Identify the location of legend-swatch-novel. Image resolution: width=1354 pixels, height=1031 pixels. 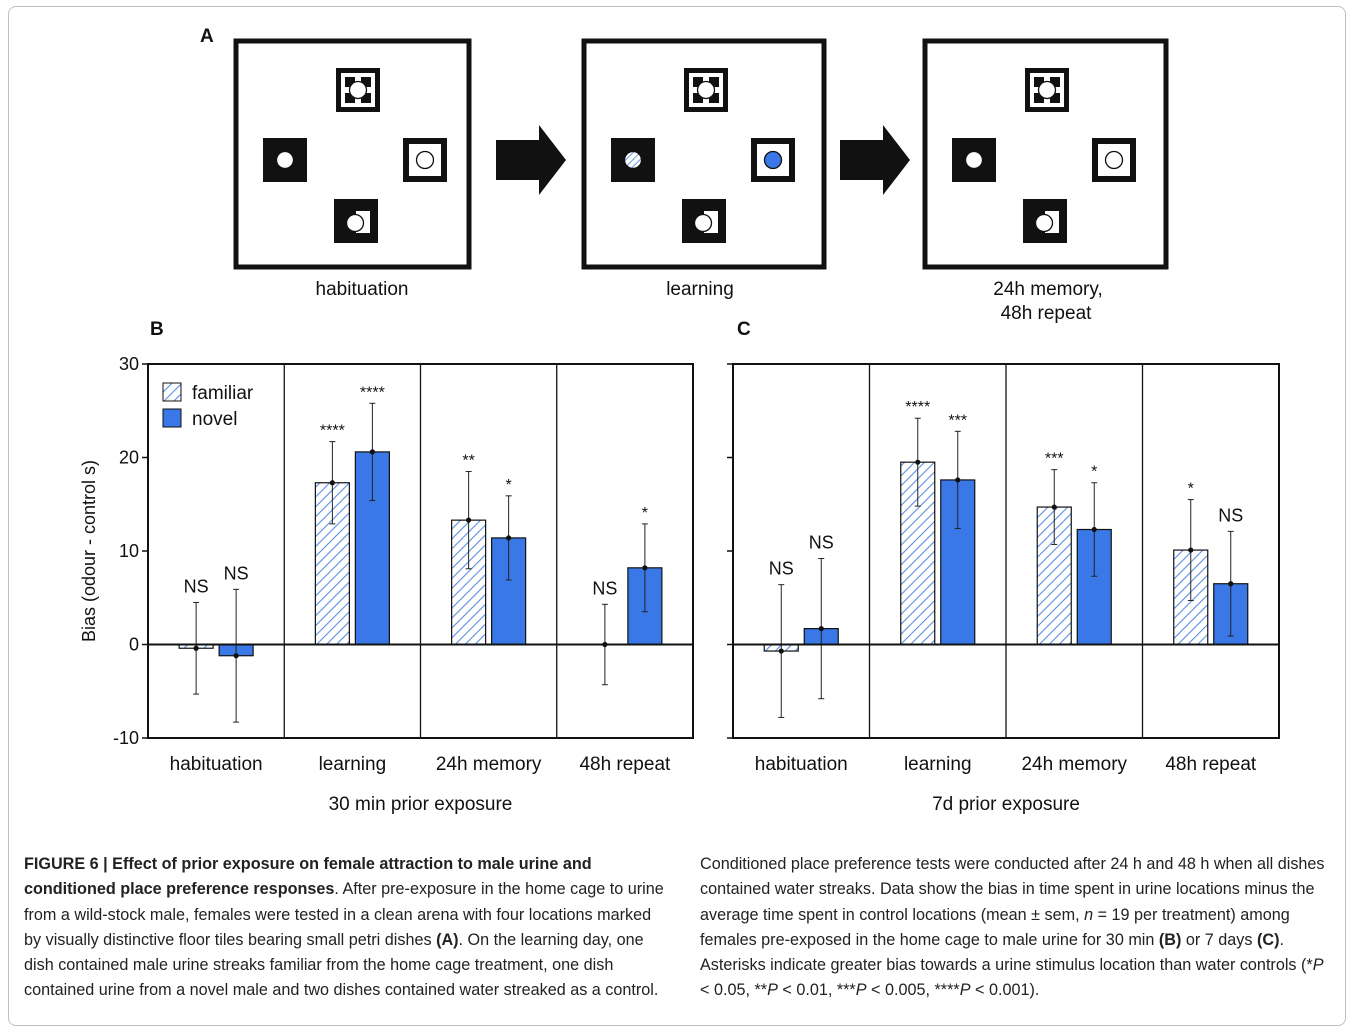
(172, 418).